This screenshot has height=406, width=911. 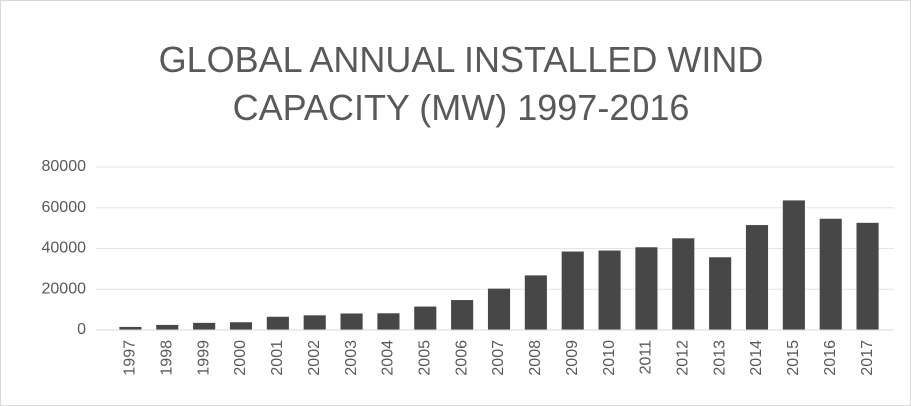 I want to click on x-tick-label: 2004, so click(x=388, y=358).